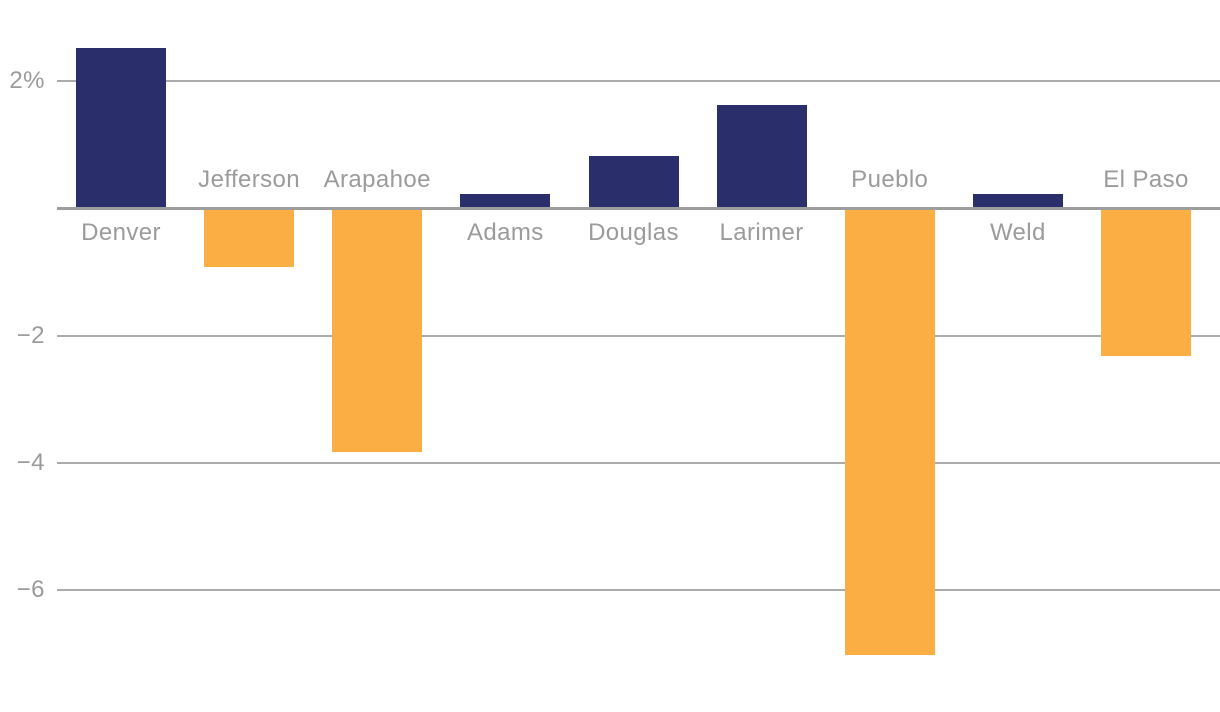  What do you see at coordinates (1146, 179) in the screenshot?
I see `category-label: El Paso` at bounding box center [1146, 179].